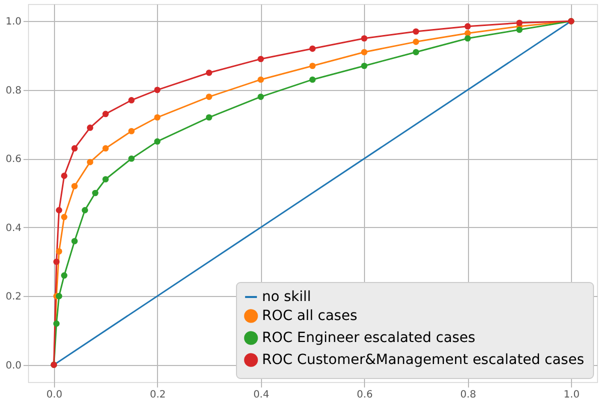  What do you see at coordinates (14, 160) in the screenshot?
I see `y-tick-label: 0.6` at bounding box center [14, 160].